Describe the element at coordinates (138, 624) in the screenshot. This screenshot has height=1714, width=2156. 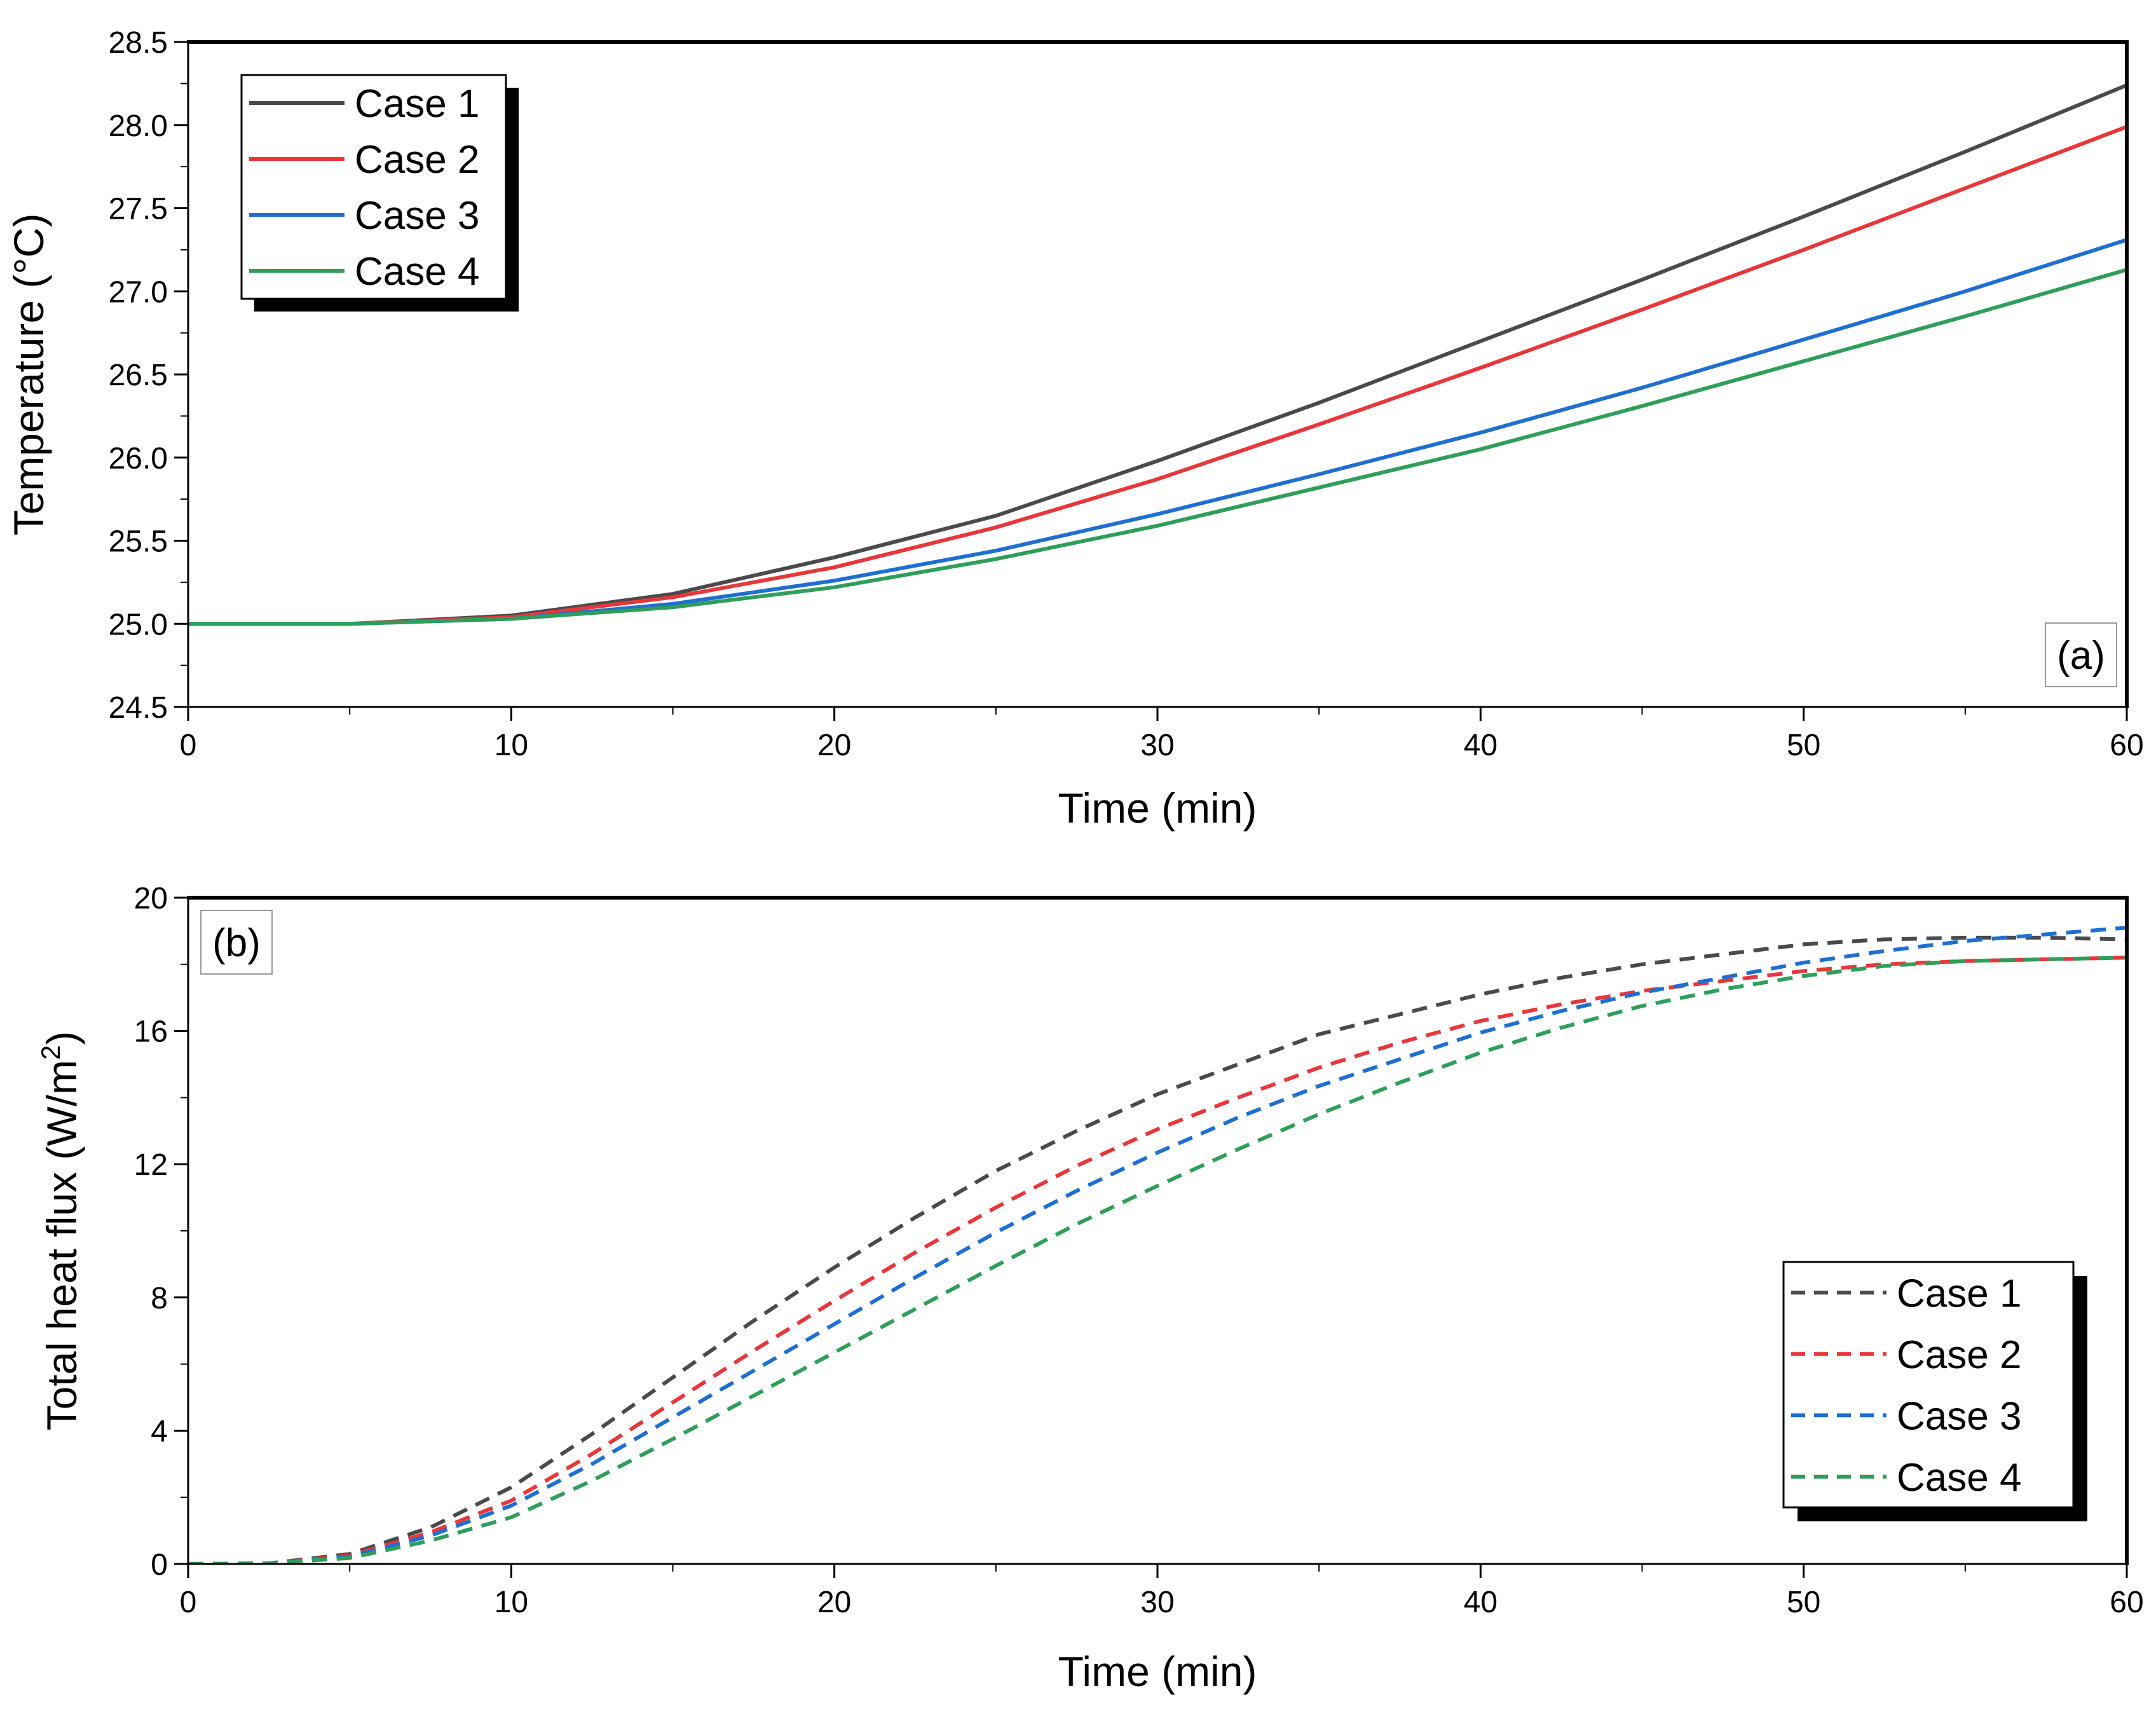
I see `y-tick-label: 25.0` at that location.